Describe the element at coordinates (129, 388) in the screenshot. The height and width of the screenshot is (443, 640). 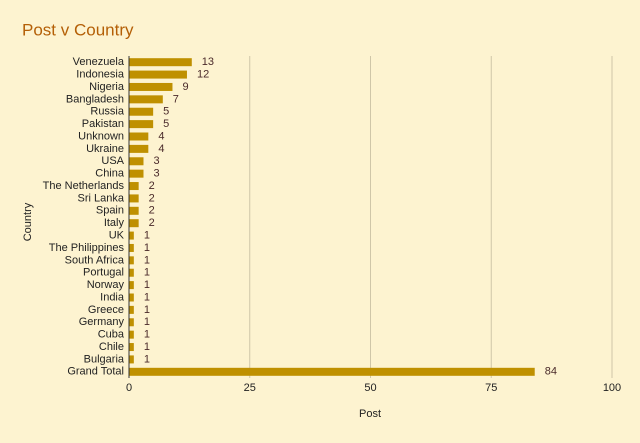
I see `x-tick-label: 0` at that location.